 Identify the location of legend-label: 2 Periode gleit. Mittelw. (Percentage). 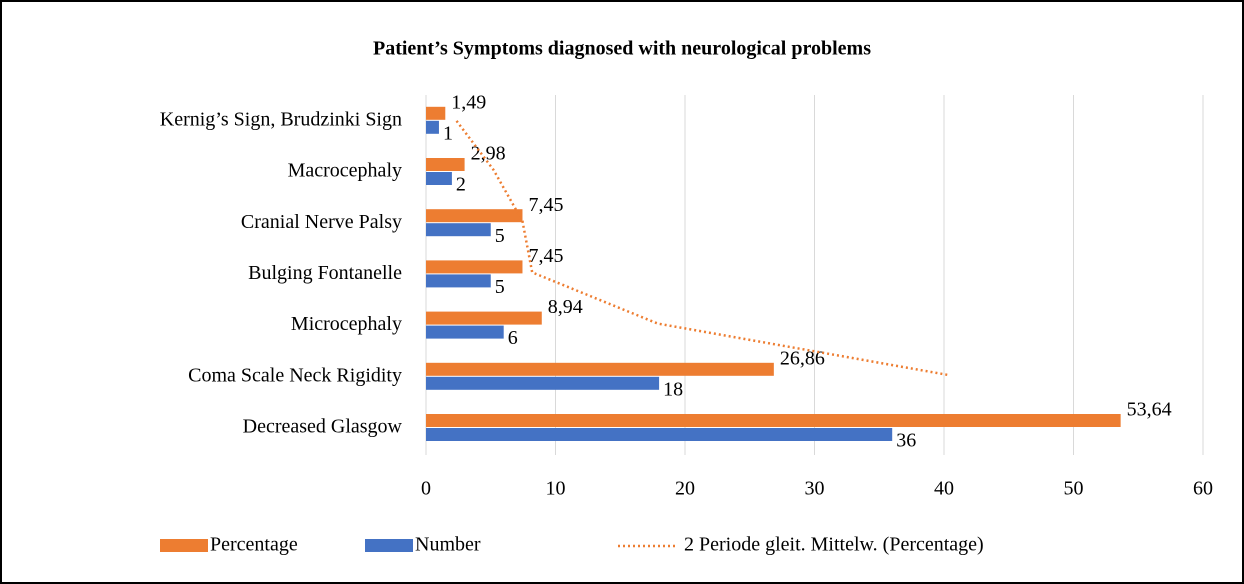
(834, 545).